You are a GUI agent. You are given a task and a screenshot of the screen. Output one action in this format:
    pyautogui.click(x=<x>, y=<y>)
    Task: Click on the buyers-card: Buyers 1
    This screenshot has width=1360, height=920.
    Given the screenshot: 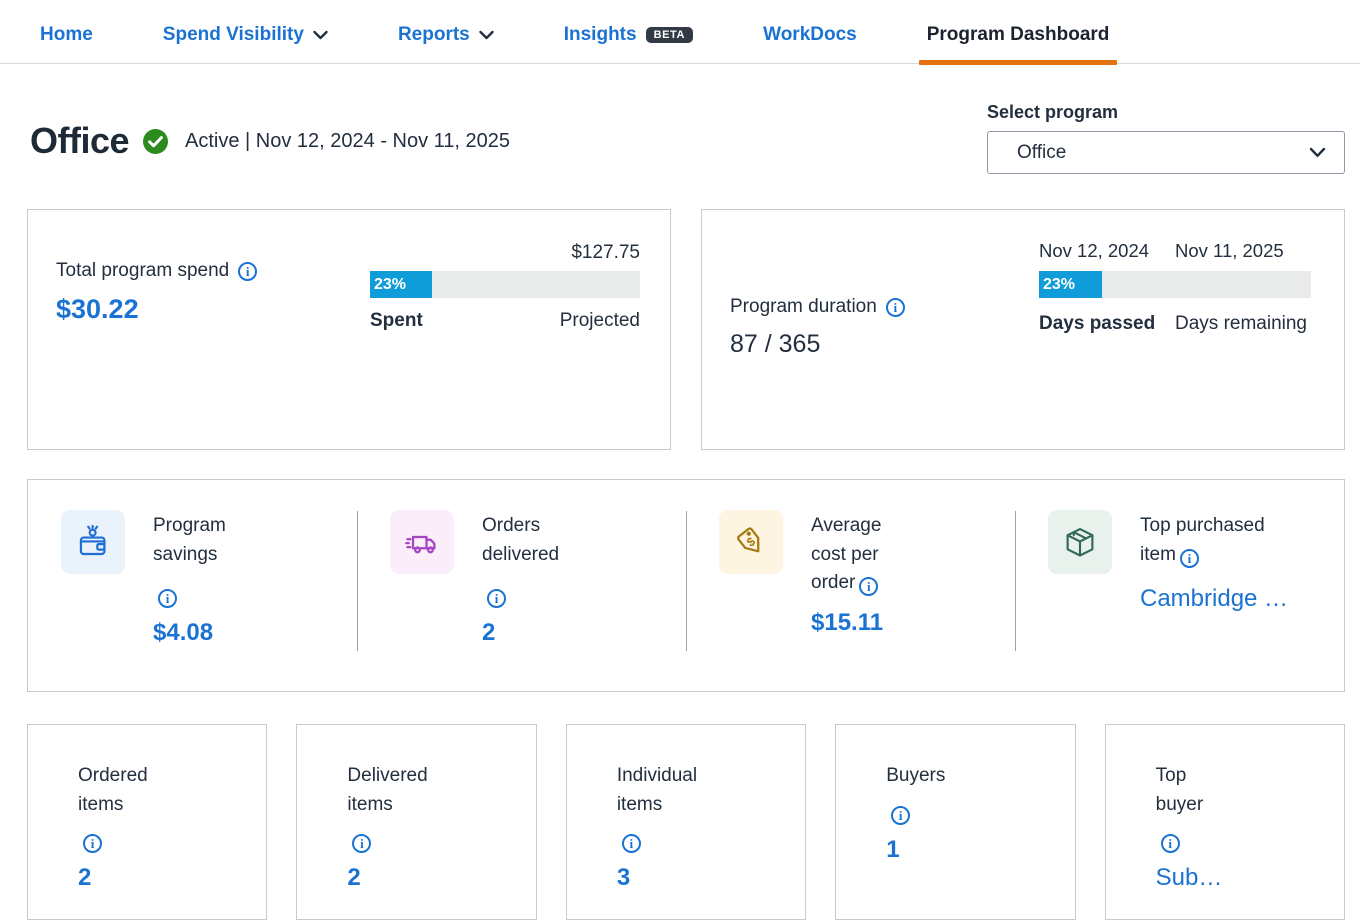 What is the action you would take?
    pyautogui.click(x=955, y=822)
    